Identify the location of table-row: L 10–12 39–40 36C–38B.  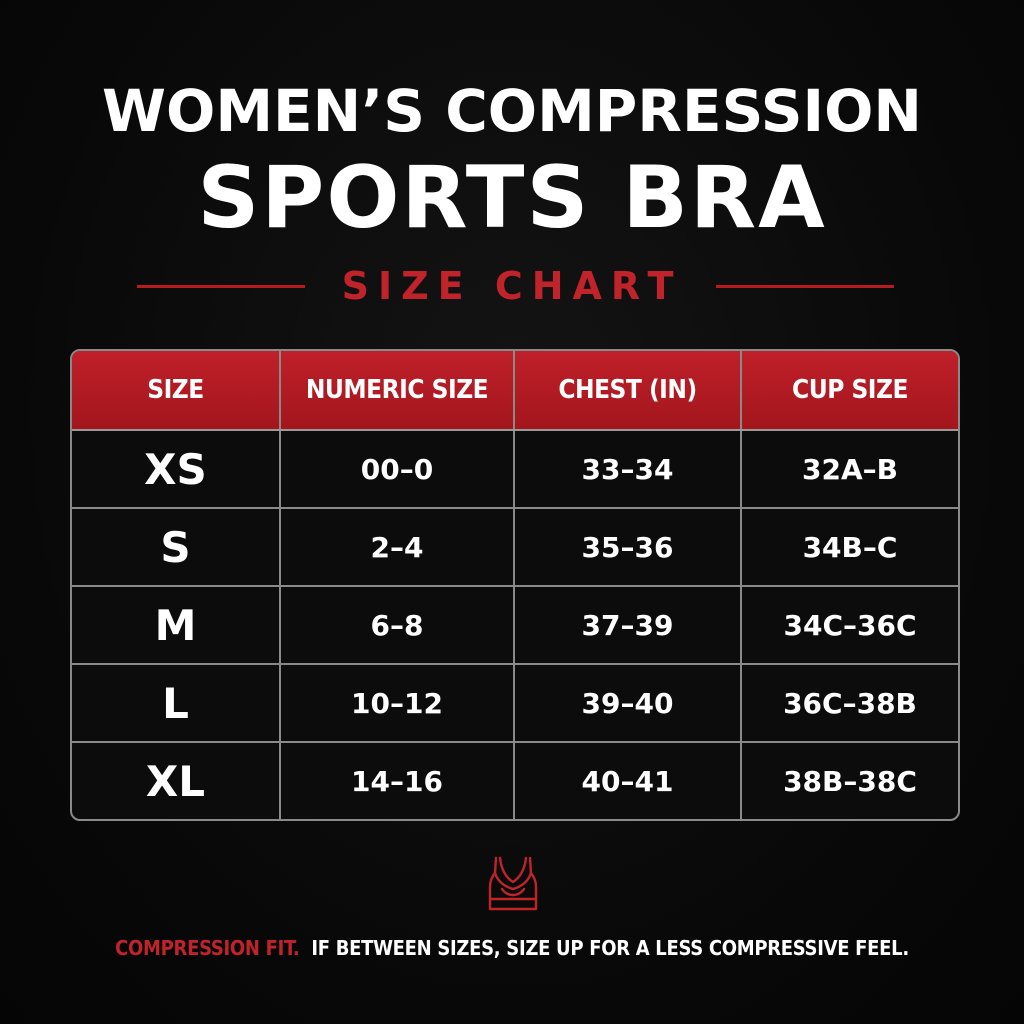
(515, 704).